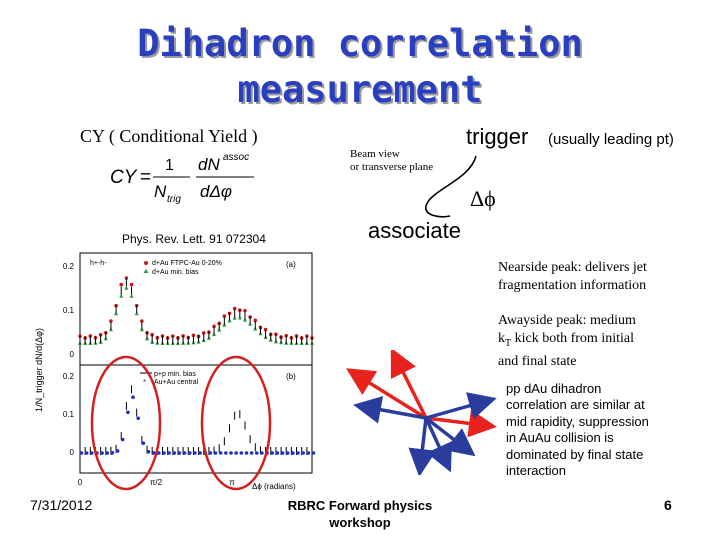 The height and width of the screenshot is (540, 720). I want to click on formula-dphi: dΔφ, so click(216, 191).